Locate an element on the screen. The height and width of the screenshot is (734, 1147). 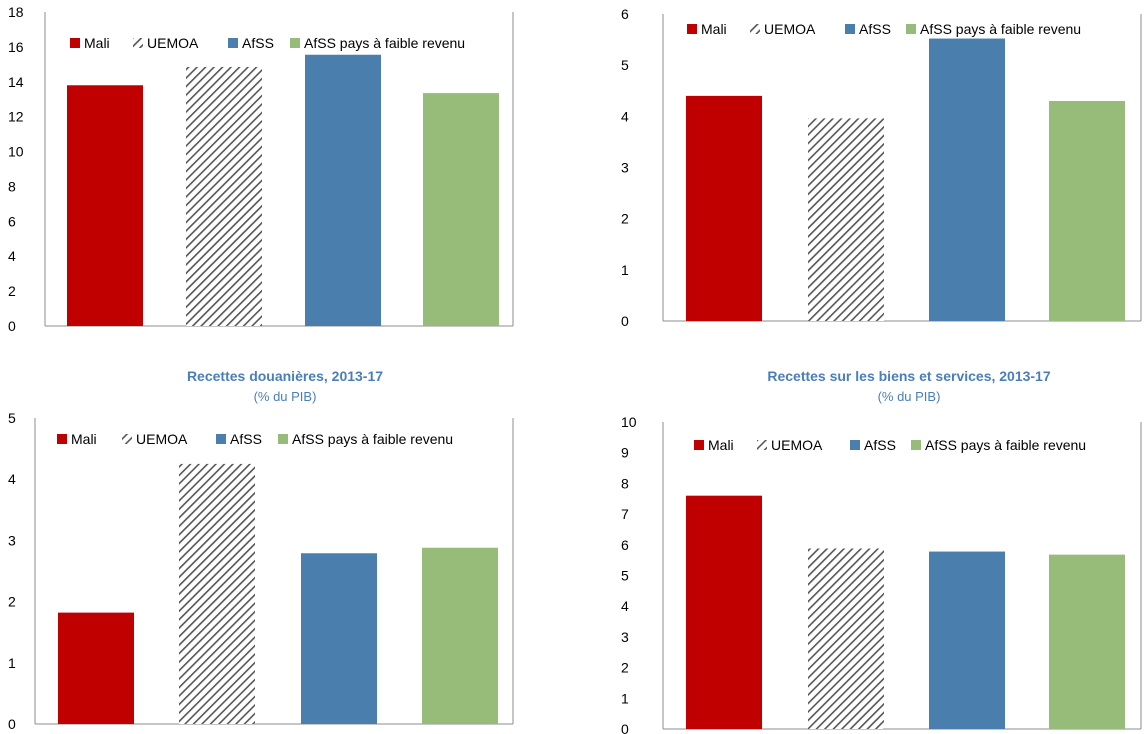
y-tick-label: 7 is located at coordinates (625, 514).